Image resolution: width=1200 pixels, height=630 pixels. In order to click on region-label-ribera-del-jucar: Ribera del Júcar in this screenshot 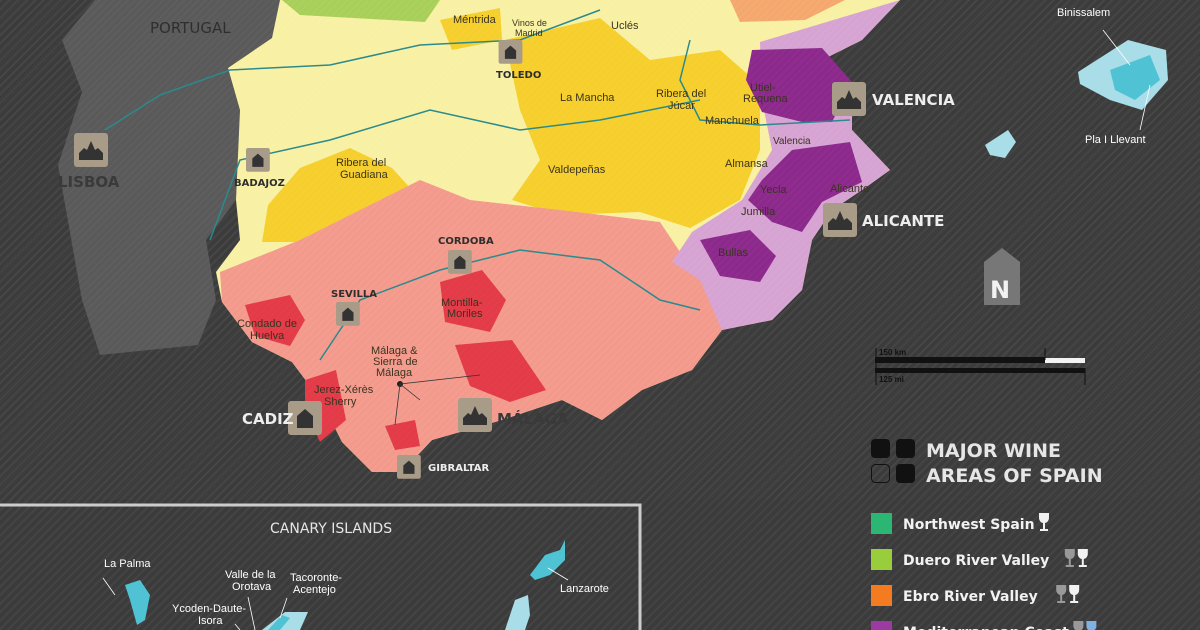, I will do `click(681, 100)`.